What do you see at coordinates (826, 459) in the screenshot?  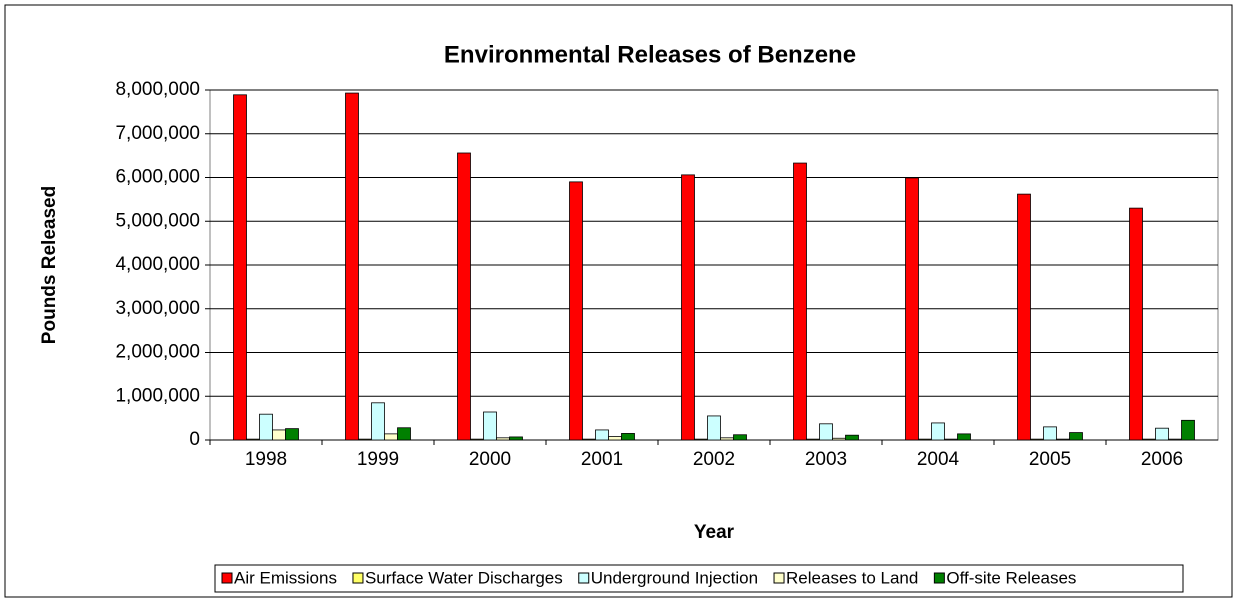 I see `x-tick-label: 2003` at bounding box center [826, 459].